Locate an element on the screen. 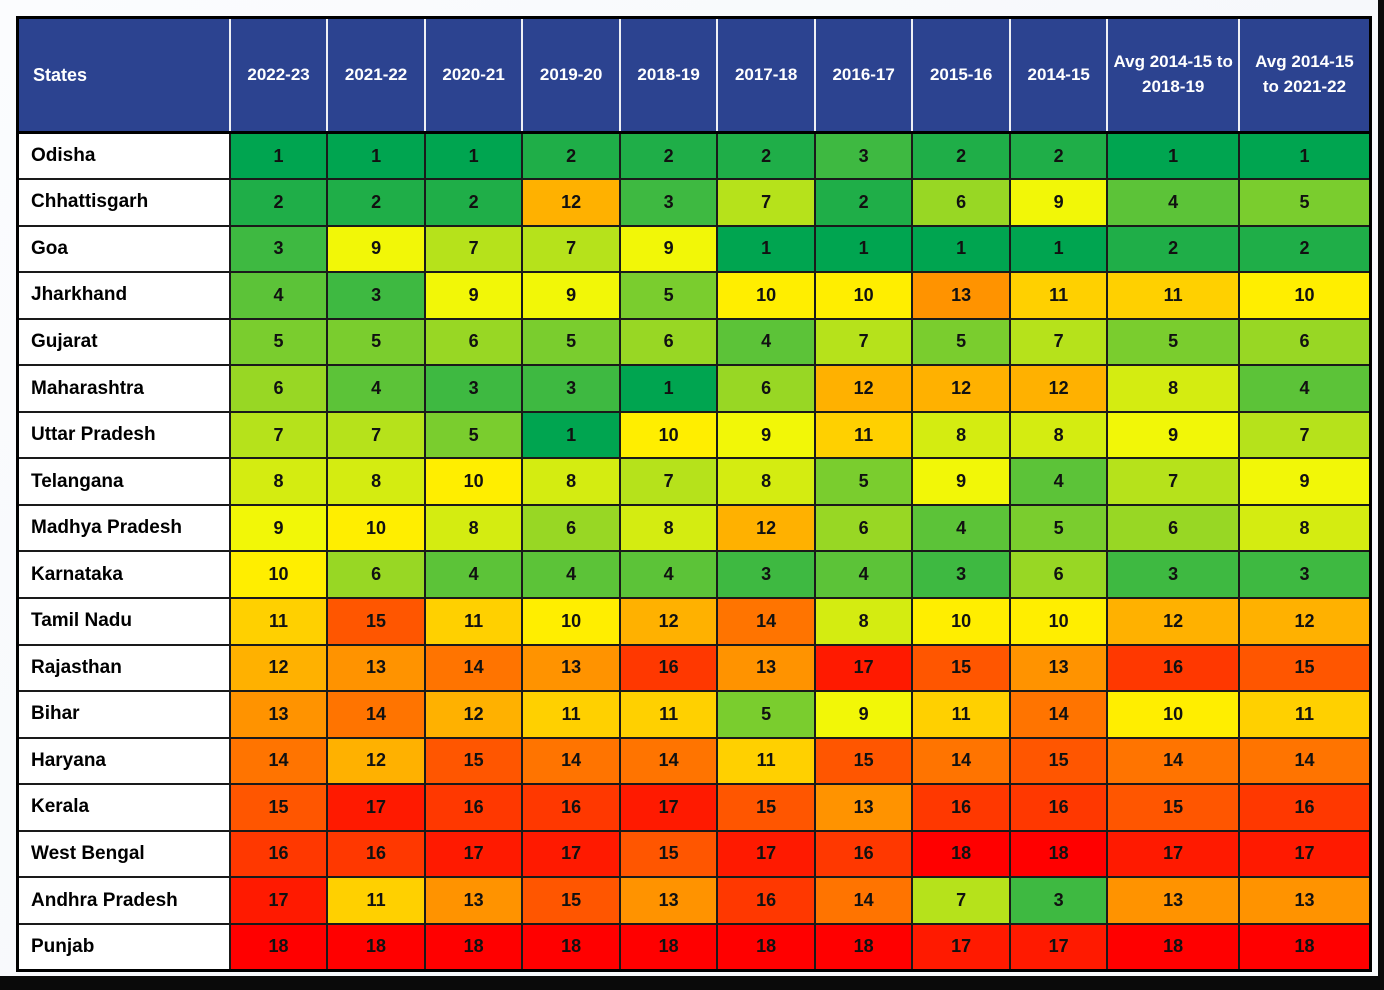  year-column-header: 2020-21 is located at coordinates (473, 75).